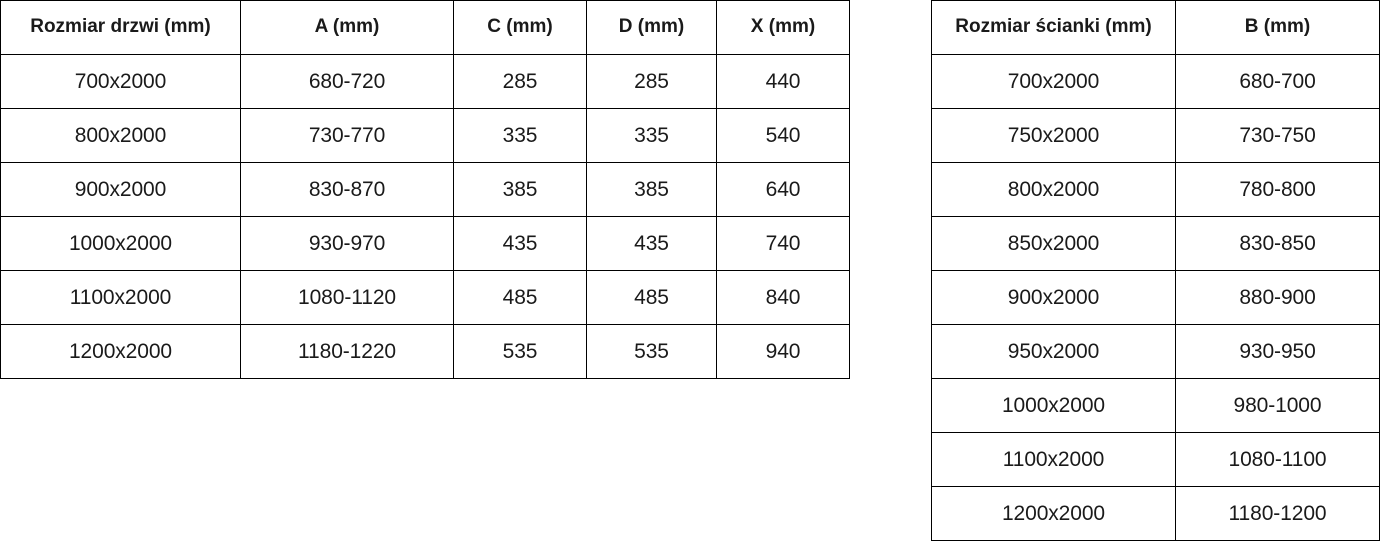 This screenshot has width=1390, height=541. Describe the element at coordinates (520, 135) in the screenshot. I see `cell-c: 335` at that location.